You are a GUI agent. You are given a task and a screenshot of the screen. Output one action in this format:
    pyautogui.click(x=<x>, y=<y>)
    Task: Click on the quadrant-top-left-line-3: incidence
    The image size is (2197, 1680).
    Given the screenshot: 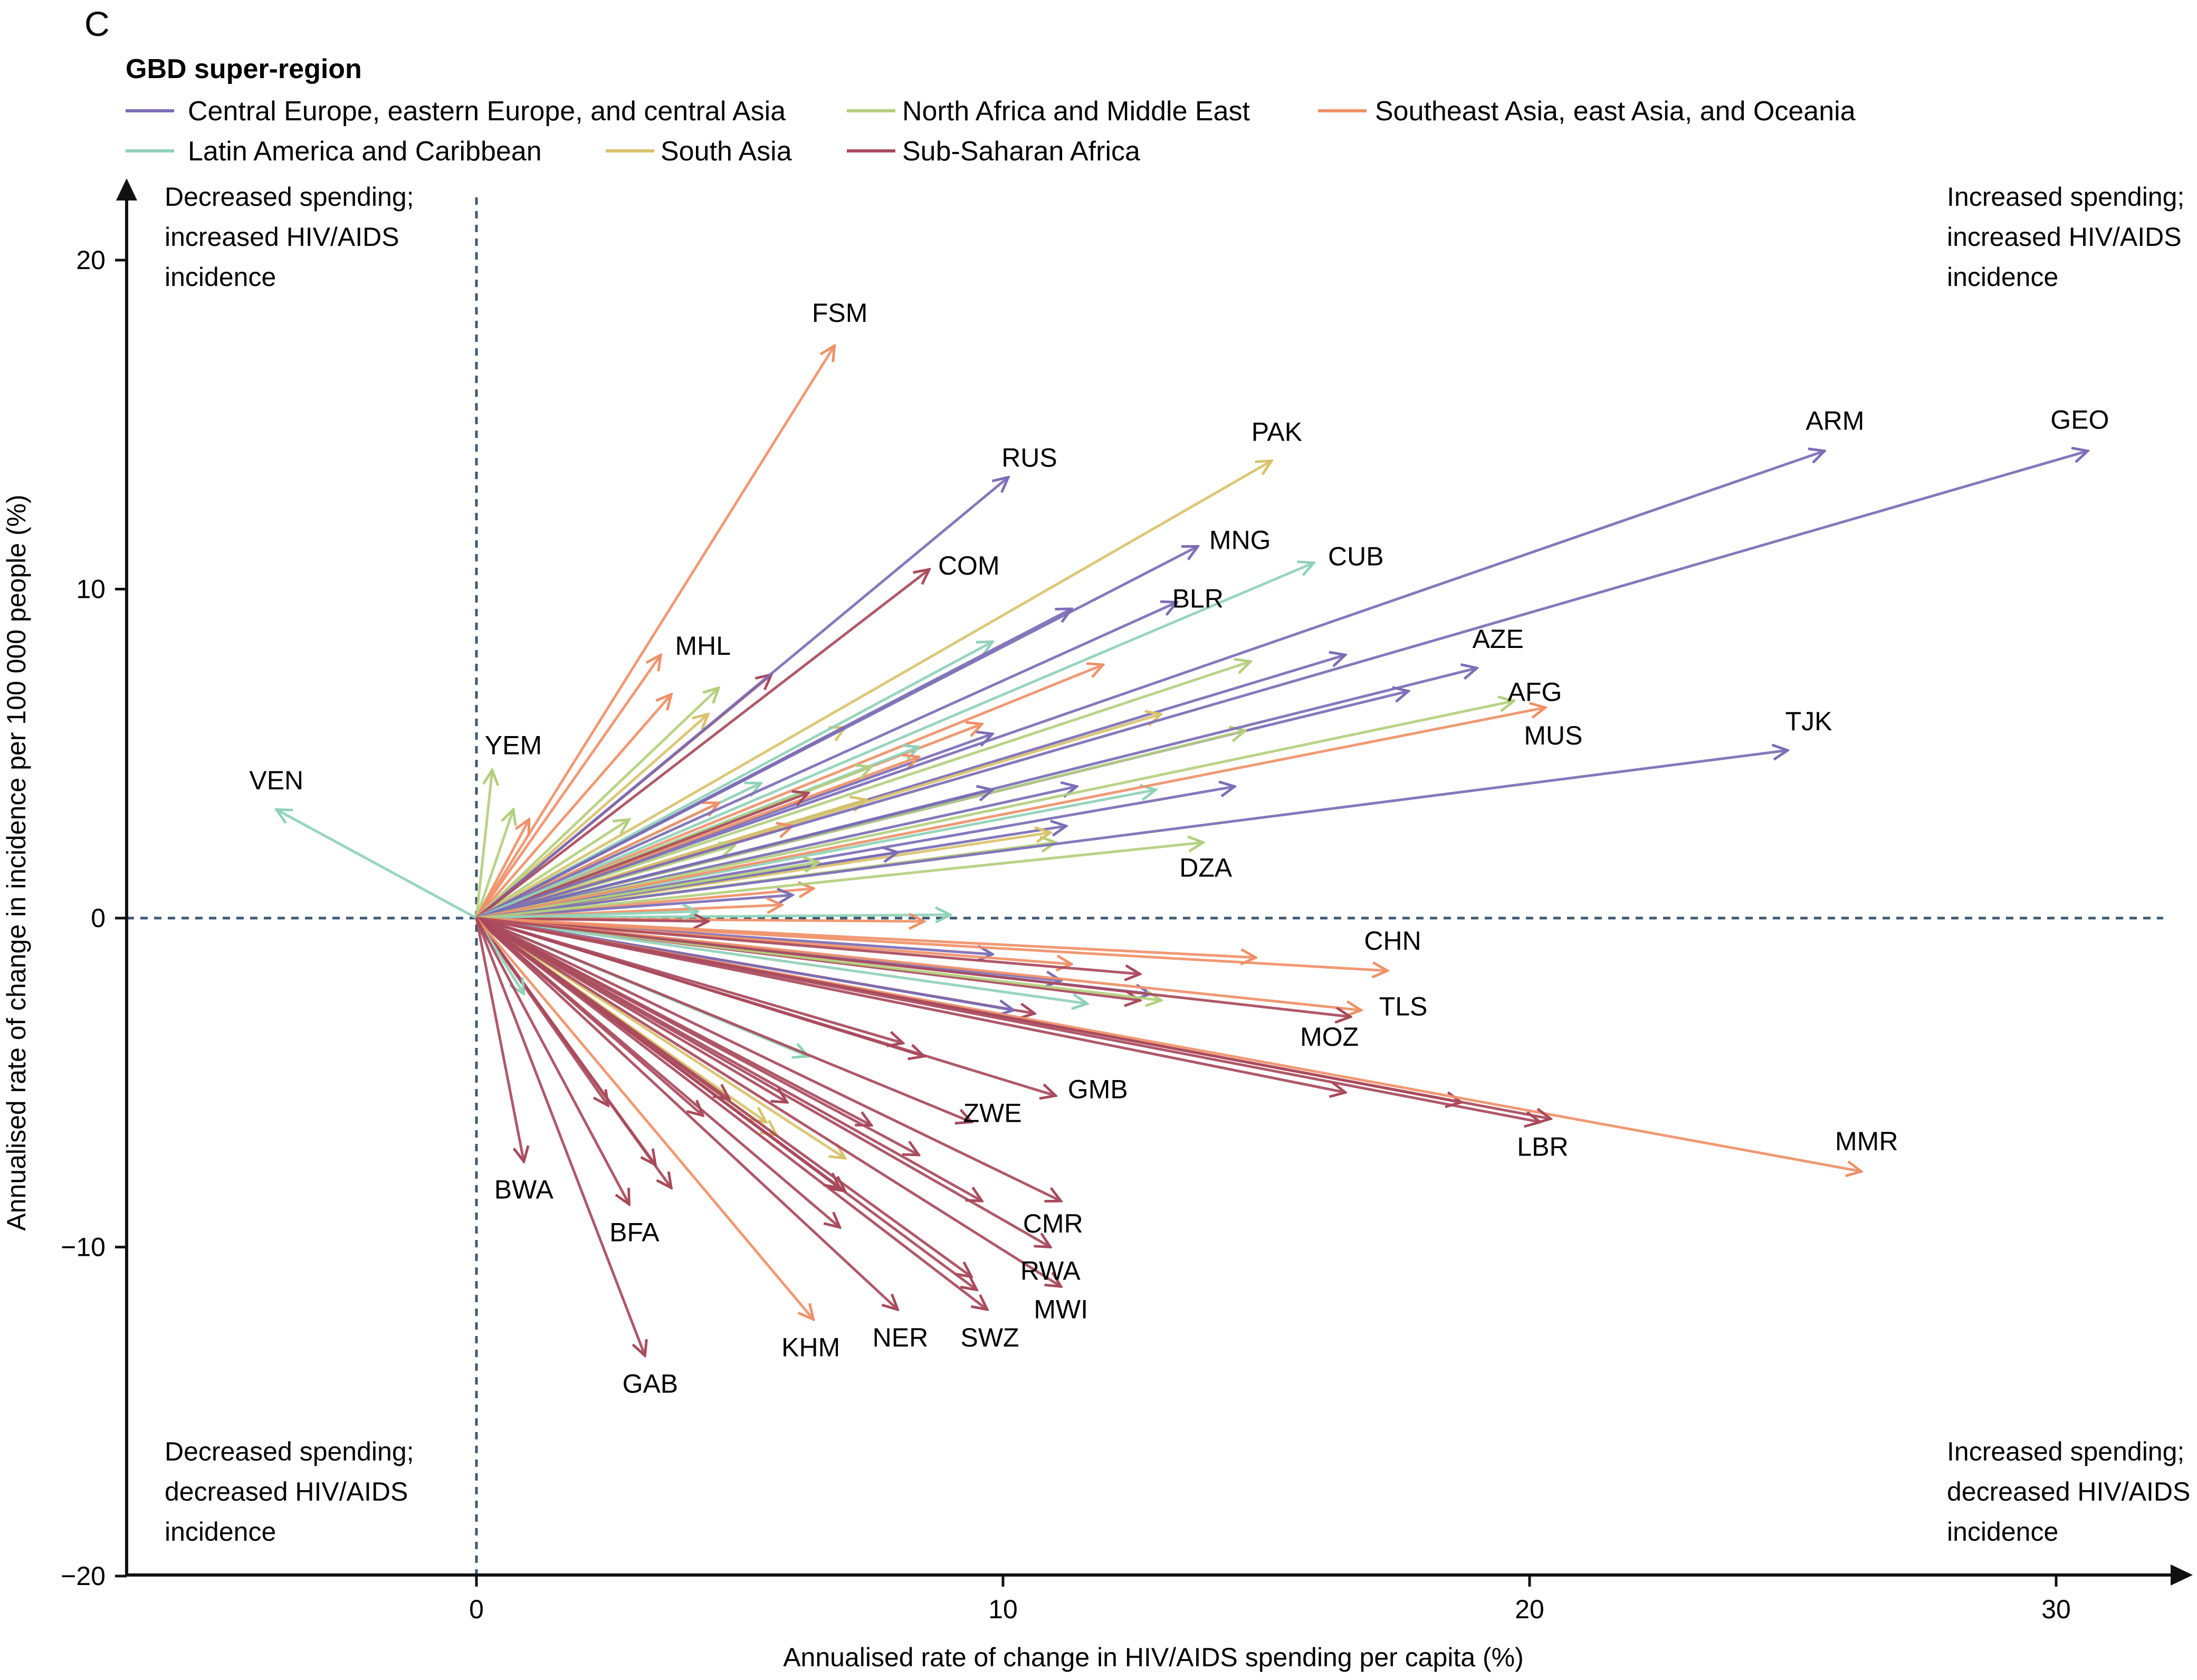 What is the action you would take?
    pyautogui.click(x=220, y=277)
    